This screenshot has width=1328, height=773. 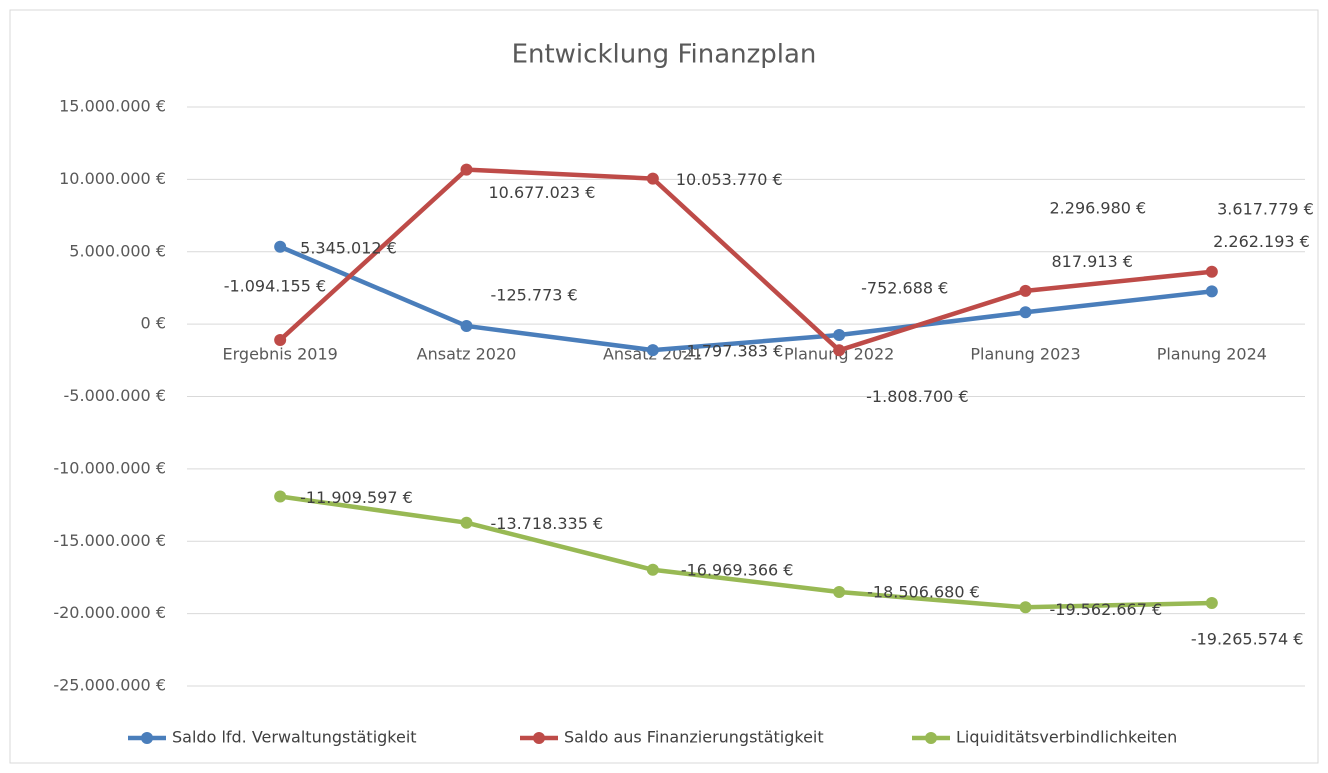 I want to click on data-label: 10.677.023 €, so click(x=542, y=192).